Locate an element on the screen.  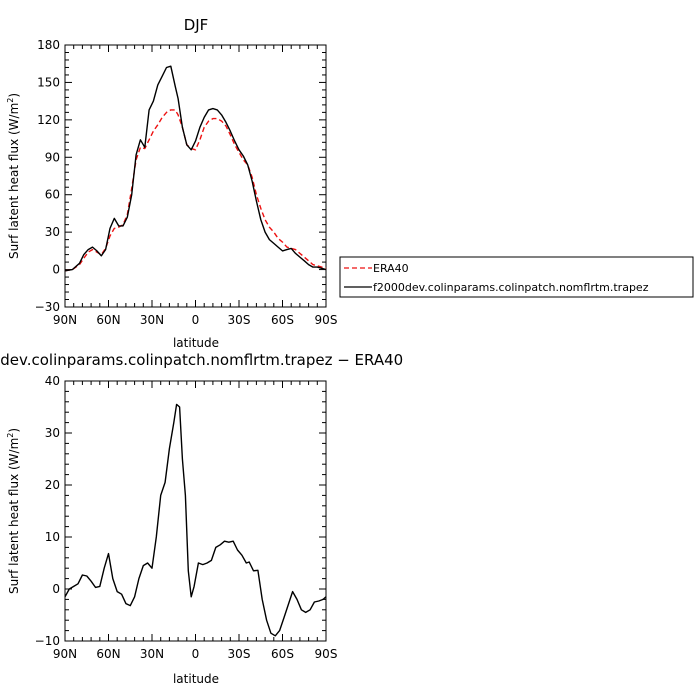
y-tick-label: −10 is located at coordinates (47, 641).